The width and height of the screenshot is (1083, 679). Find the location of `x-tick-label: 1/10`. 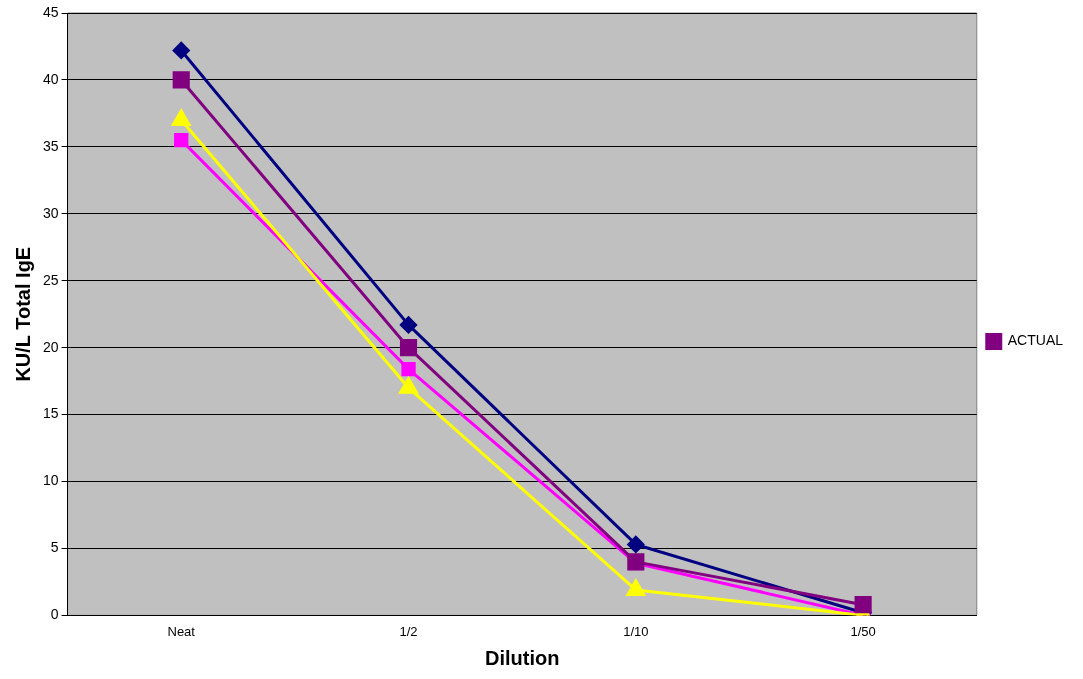

x-tick-label: 1/10 is located at coordinates (636, 631).